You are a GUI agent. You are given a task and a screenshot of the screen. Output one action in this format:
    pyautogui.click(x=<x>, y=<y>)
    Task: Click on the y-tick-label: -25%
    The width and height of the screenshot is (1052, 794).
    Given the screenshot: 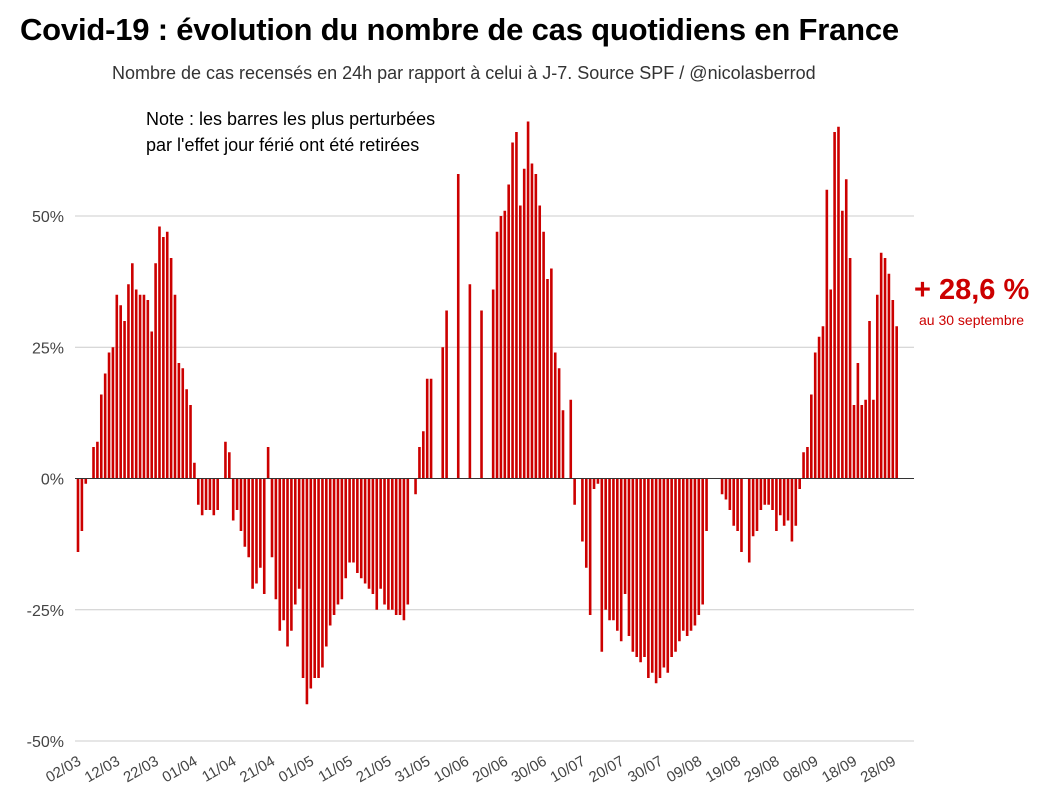 What is the action you would take?
    pyautogui.click(x=45, y=611)
    